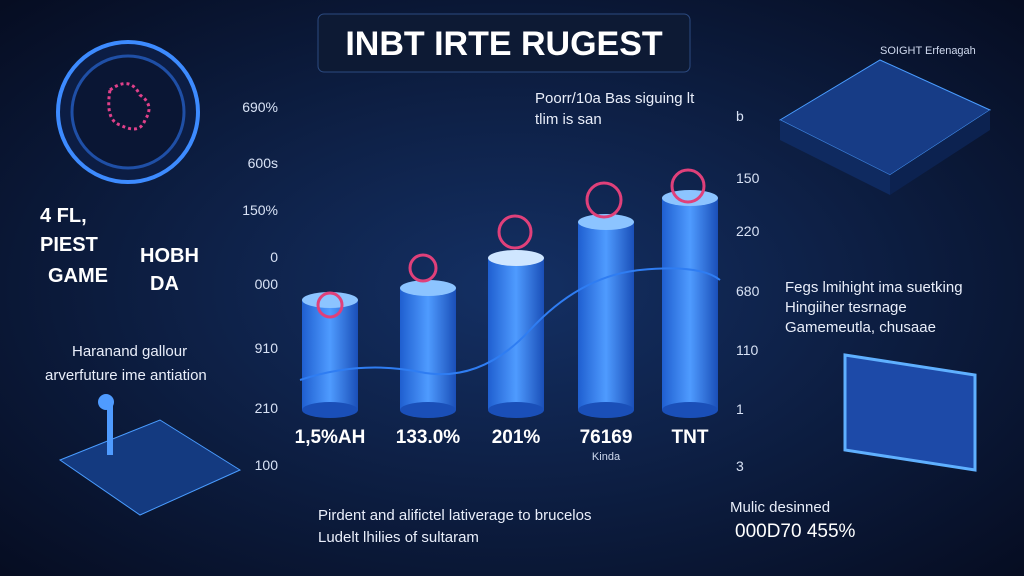 The height and width of the screenshot is (576, 1024). What do you see at coordinates (606, 437) in the screenshot?
I see `bar-label: 76169` at bounding box center [606, 437].